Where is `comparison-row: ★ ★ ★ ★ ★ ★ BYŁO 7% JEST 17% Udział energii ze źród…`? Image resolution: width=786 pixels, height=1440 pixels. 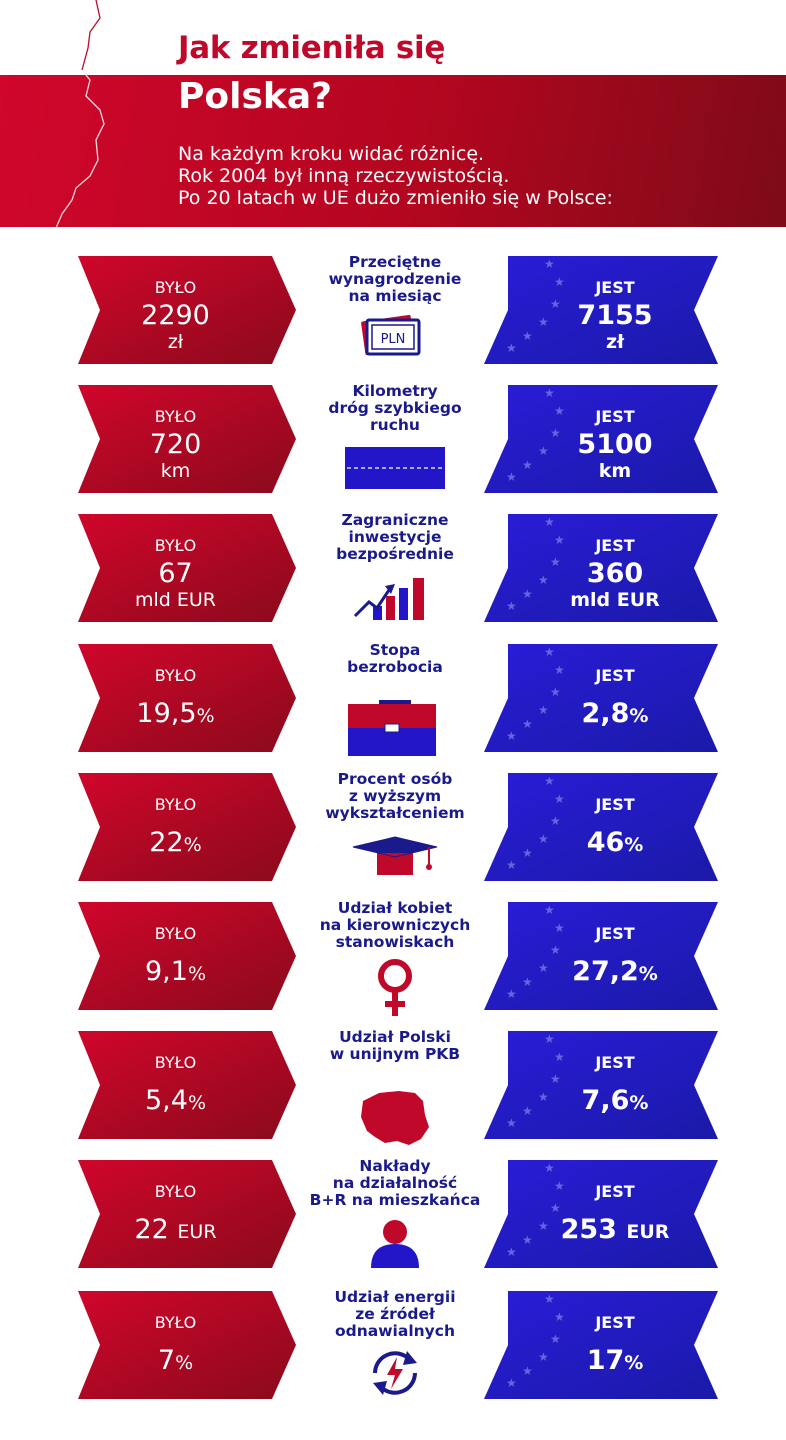 comparison-row: ★ ★ ★ ★ ★ ★ BYŁO 7% JEST 17% Udział energii ze źród… is located at coordinates (393, 1343).